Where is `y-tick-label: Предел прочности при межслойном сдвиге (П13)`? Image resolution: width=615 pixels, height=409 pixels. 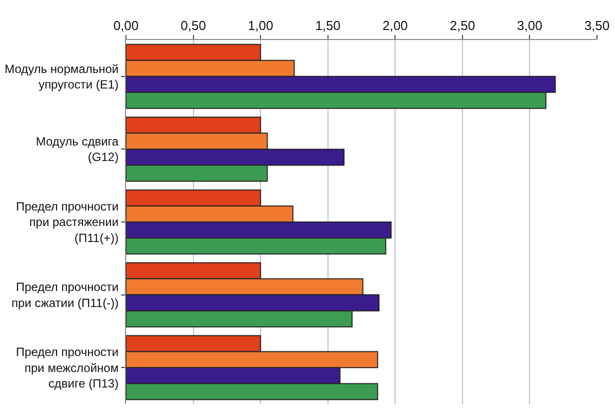 y-tick-label: Предел прочности при межслойном сдвиге (П13) is located at coordinates (67, 367).